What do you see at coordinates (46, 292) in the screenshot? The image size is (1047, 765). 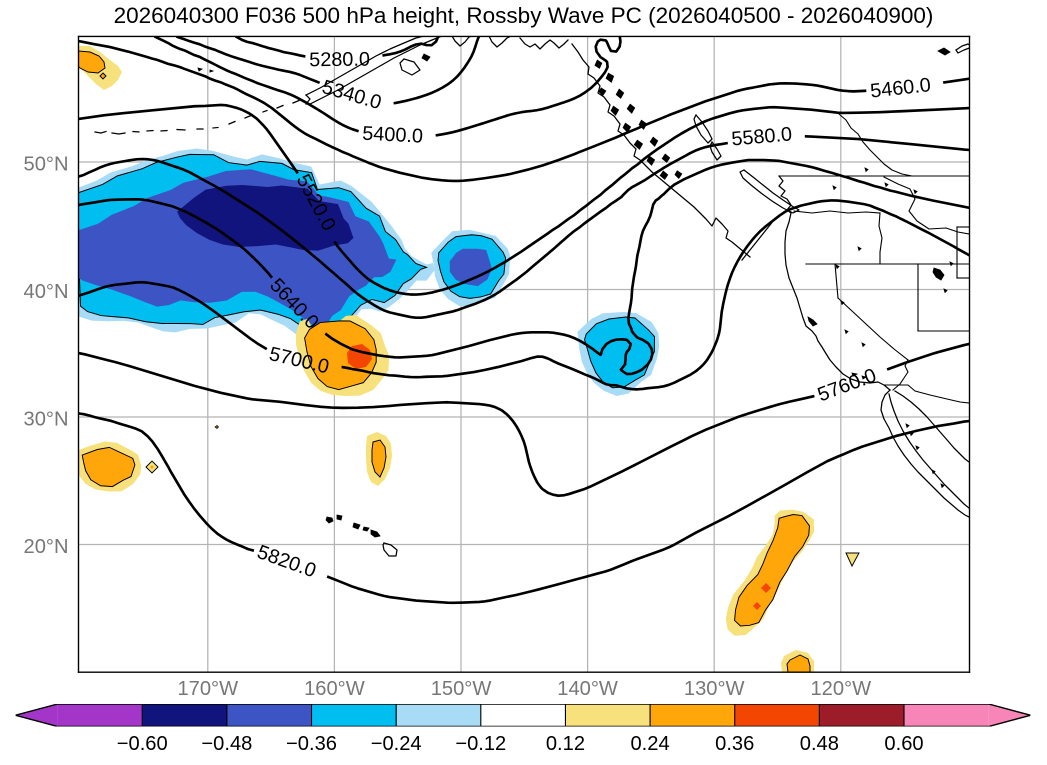 I see `svg-text: 40°N` at bounding box center [46, 292].